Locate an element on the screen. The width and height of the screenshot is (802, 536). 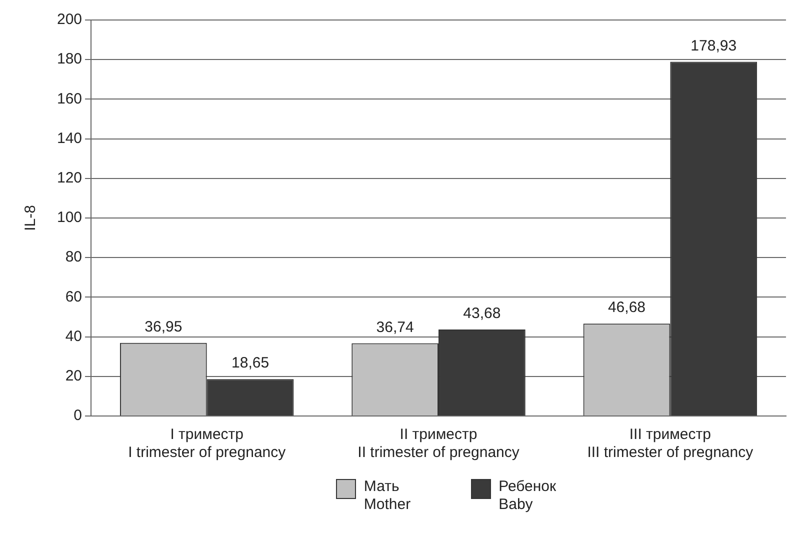
data-label: 36,95 is located at coordinates (163, 327).